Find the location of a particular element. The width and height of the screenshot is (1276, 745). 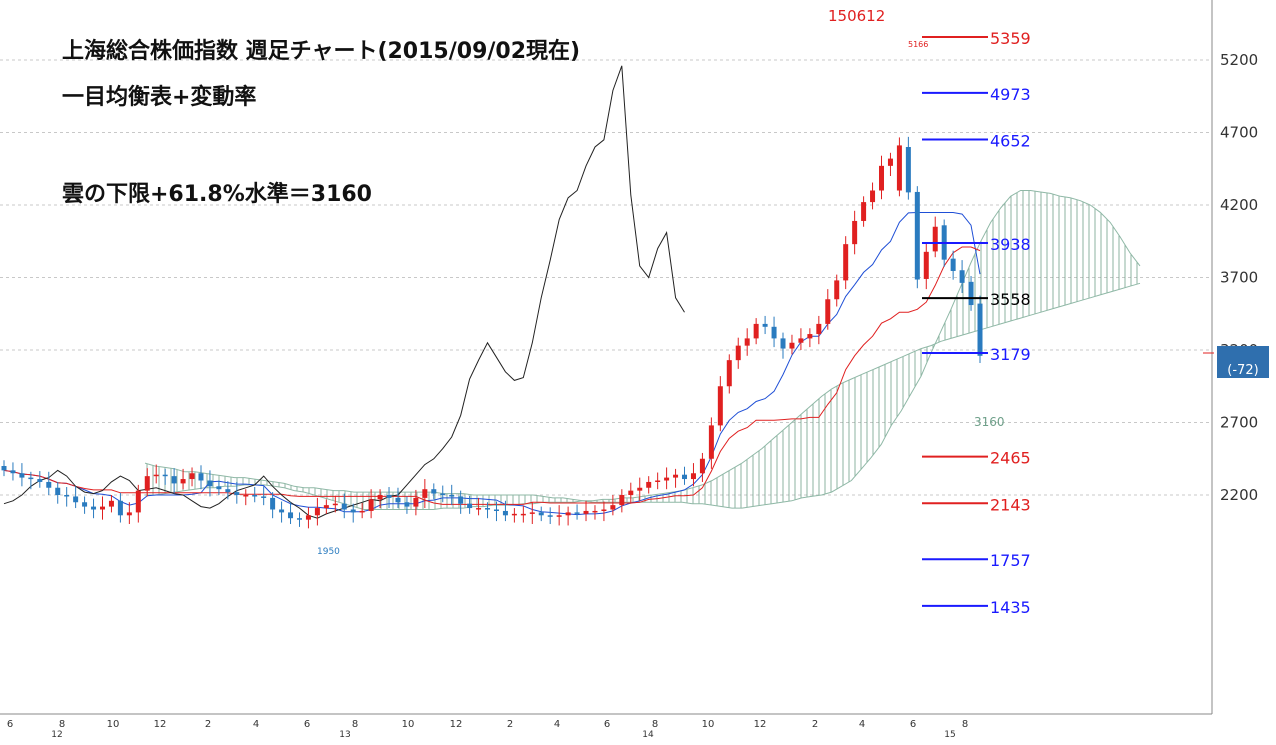

cloud-level-label: 3160 is located at coordinates (989, 422).